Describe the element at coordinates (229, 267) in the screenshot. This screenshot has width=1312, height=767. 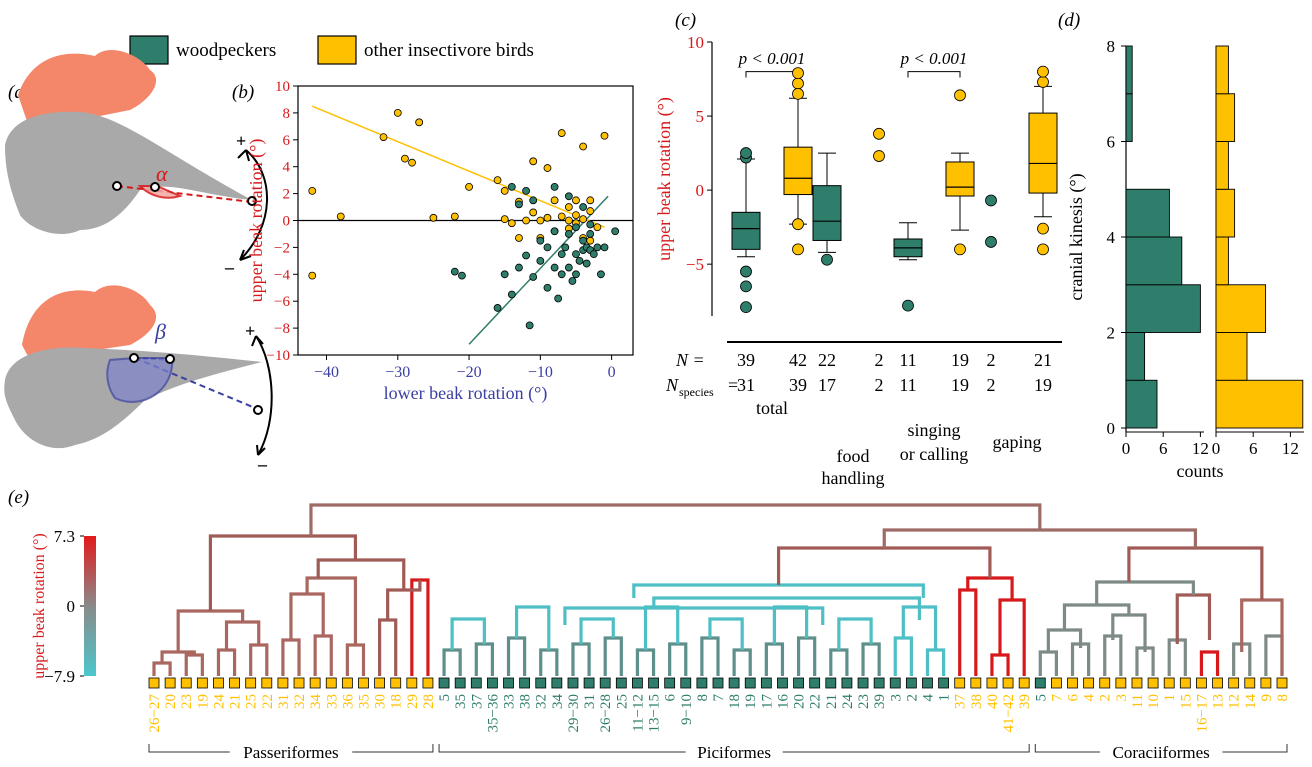
I see `minus-sign: –` at that location.